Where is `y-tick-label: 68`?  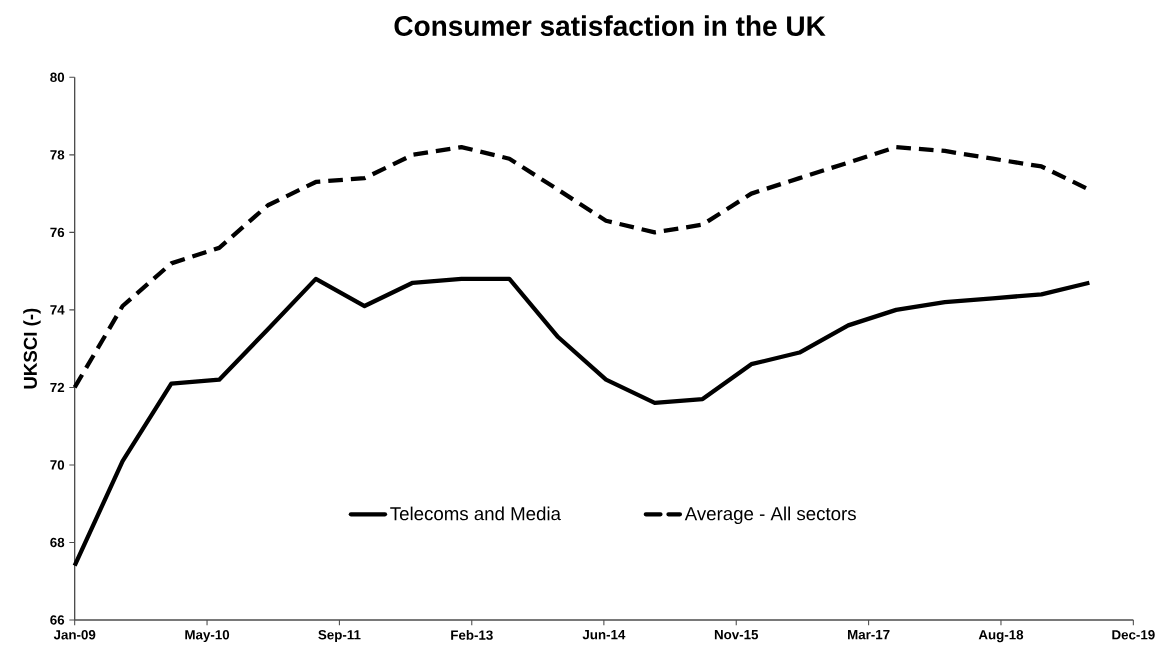
y-tick-label: 68 is located at coordinates (57, 542).